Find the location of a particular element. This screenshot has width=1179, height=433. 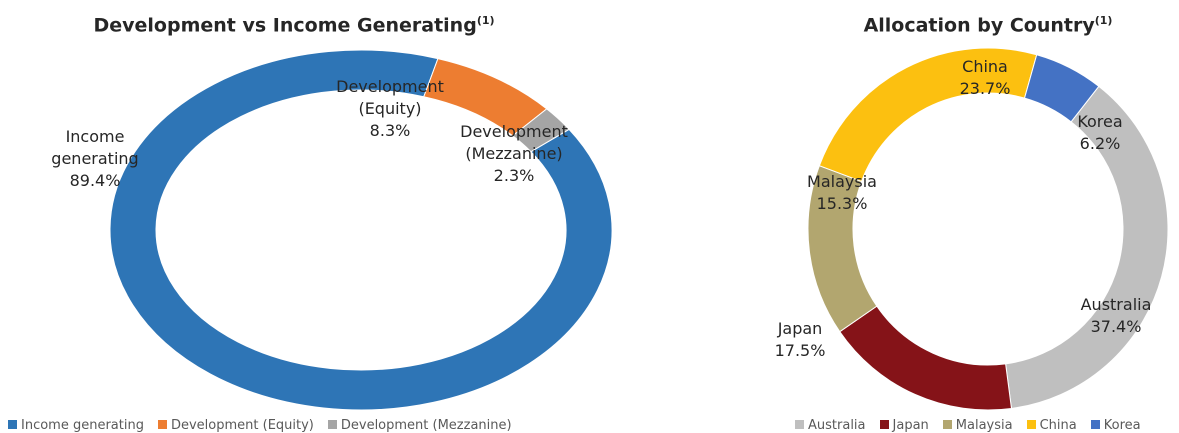

legend-item: Development (Equity) is located at coordinates (235, 425).